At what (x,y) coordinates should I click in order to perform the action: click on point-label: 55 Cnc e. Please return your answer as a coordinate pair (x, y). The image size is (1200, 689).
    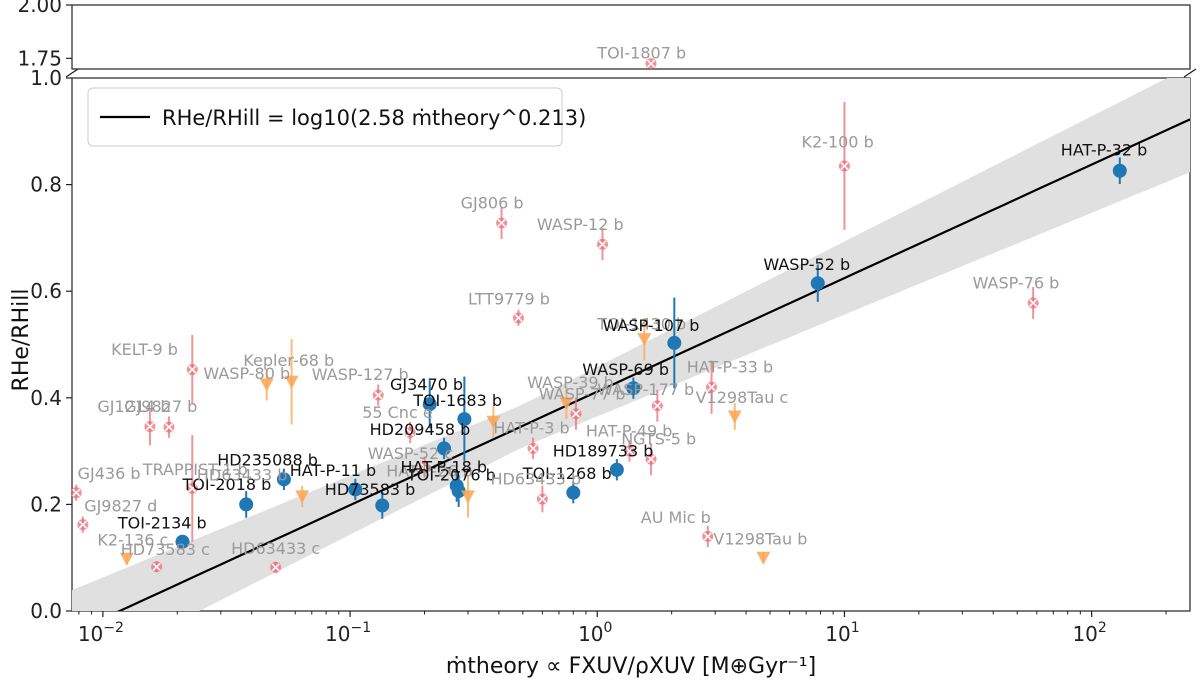
    Looking at the image, I should click on (397, 412).